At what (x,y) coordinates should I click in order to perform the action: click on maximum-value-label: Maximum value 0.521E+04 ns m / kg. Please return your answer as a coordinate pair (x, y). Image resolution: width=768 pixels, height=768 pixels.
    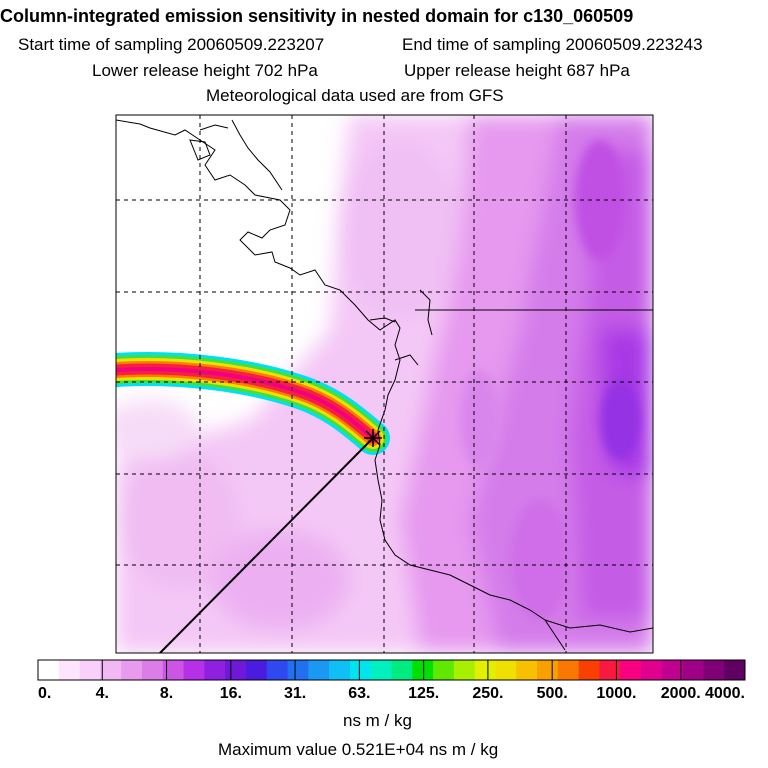
    Looking at the image, I should click on (358, 749).